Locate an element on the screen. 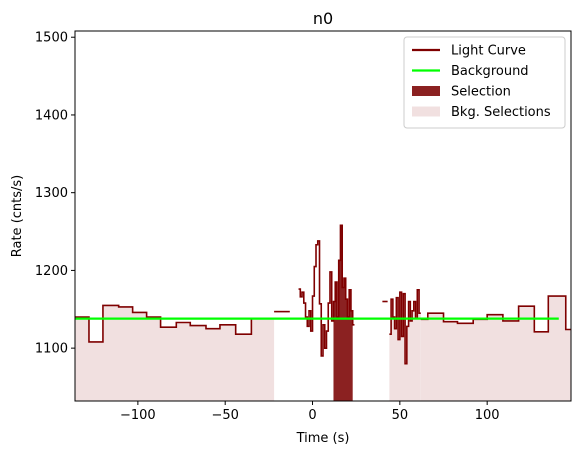 The width and height of the screenshot is (584, 455). y-axis-label: Rate (cnts/s) is located at coordinates (17, 216).